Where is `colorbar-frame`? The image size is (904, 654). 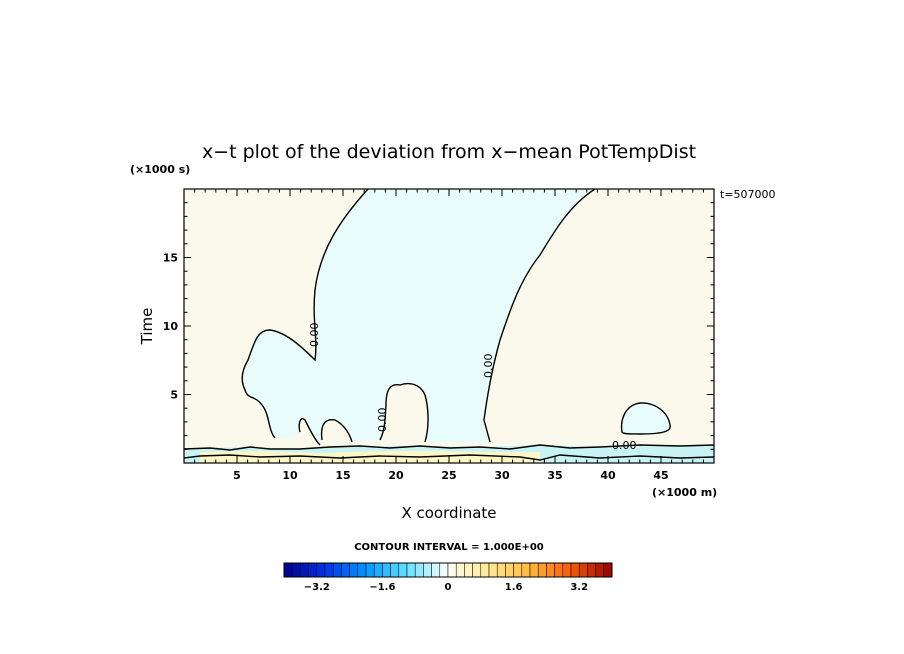 colorbar-frame is located at coordinates (448, 570).